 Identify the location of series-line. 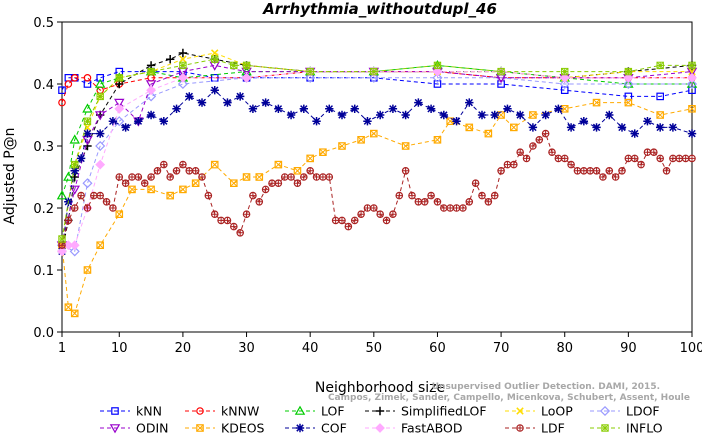
(377, 84).